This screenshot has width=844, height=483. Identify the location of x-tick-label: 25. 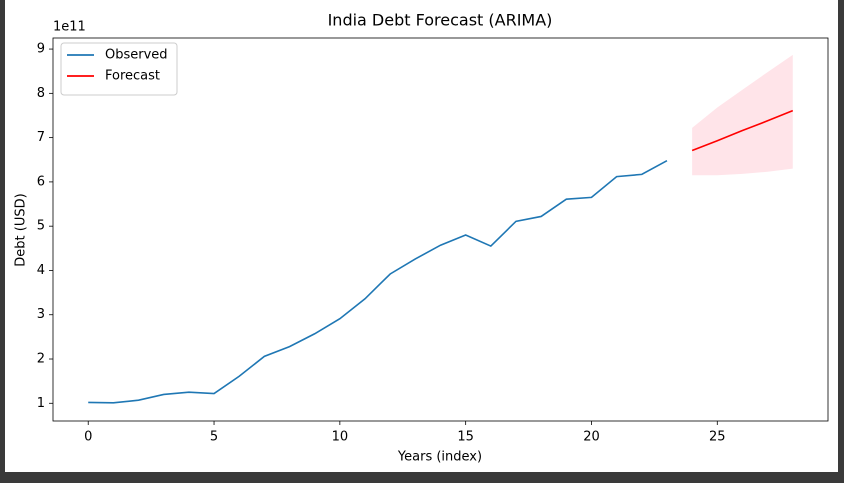
(717, 437).